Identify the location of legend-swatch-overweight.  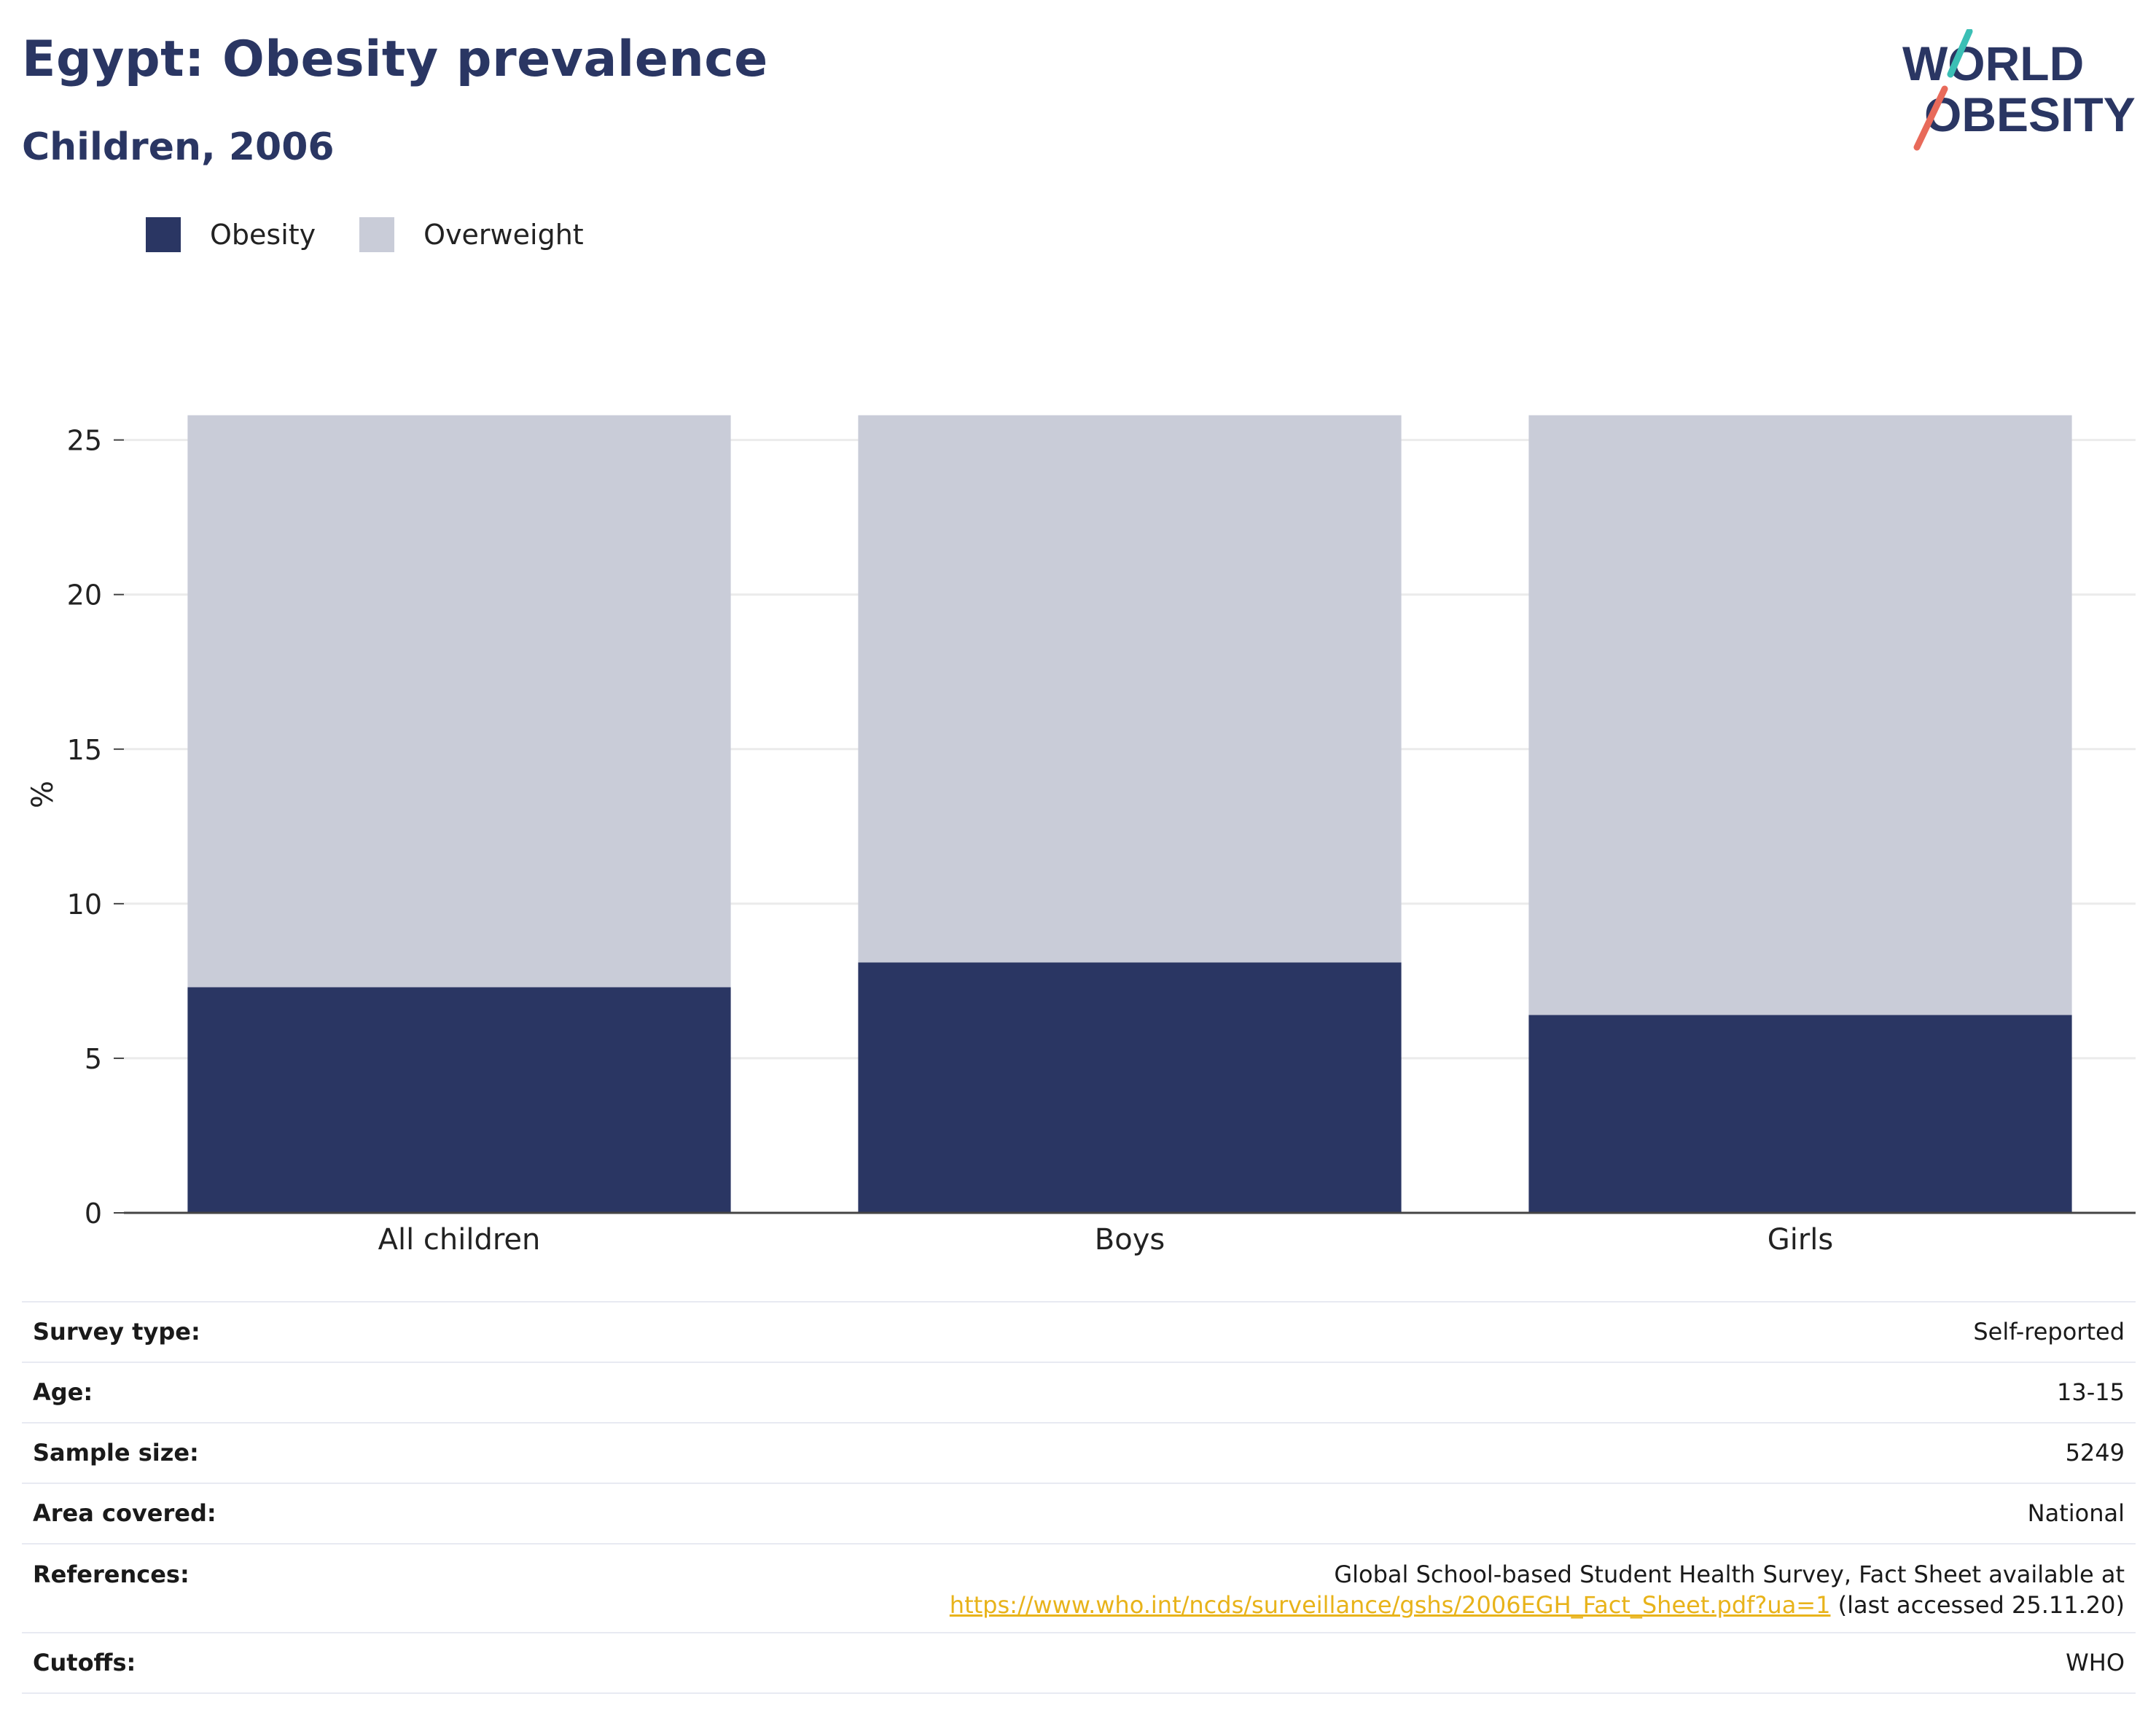
(377, 234).